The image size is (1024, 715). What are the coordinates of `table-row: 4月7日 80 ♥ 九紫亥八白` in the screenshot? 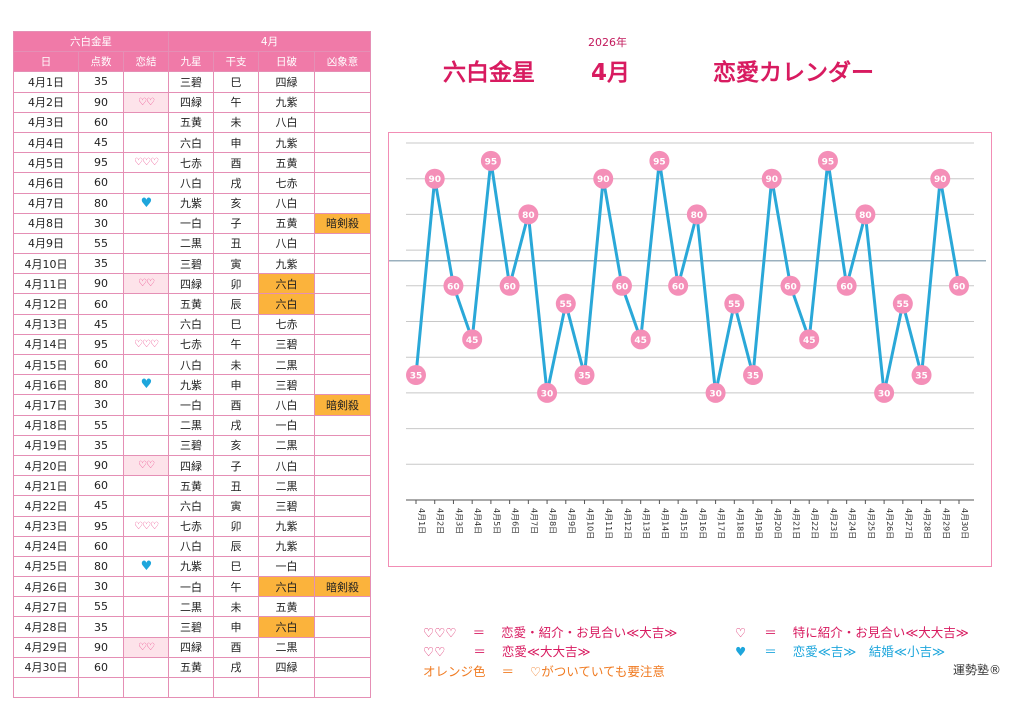 It's located at (192, 203).